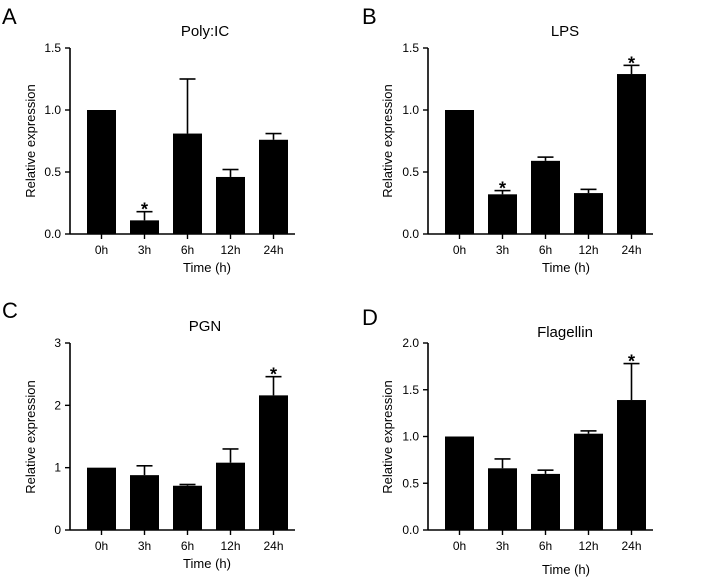 Image resolution: width=708 pixels, height=584 pixels. I want to click on panel-letter: B, so click(369, 16).